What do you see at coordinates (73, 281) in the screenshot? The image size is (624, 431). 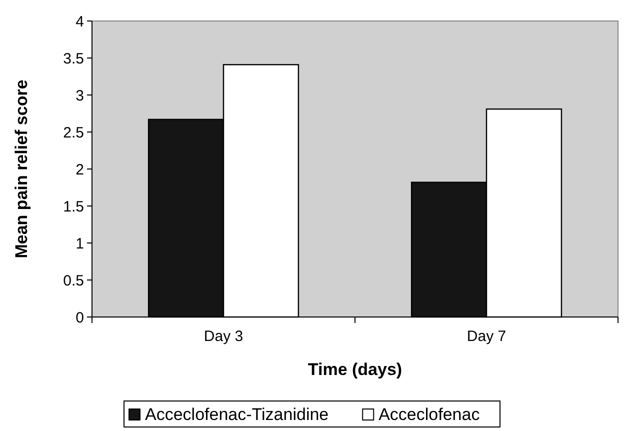 I see `y-tick-label: 0.5` at bounding box center [73, 281].